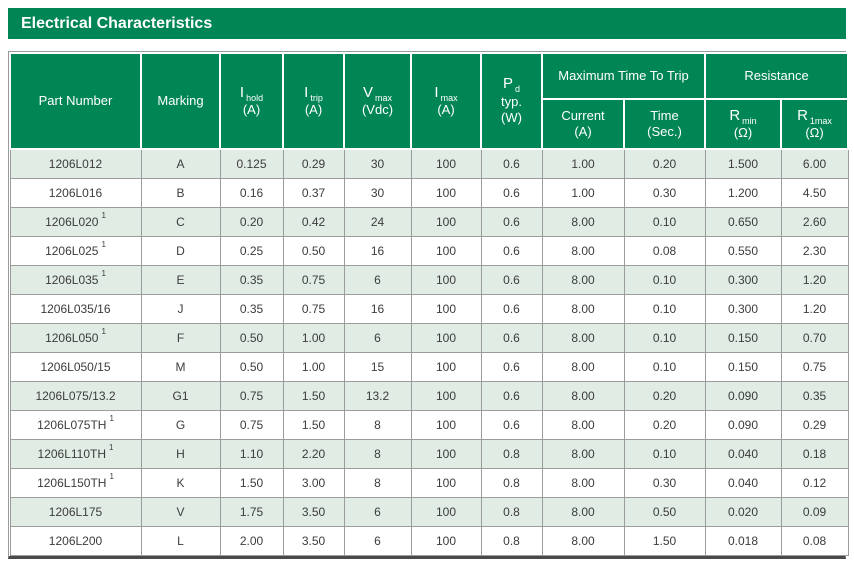 The image size is (854, 565). I want to click on cell-i-hold: 0.20, so click(251, 221).